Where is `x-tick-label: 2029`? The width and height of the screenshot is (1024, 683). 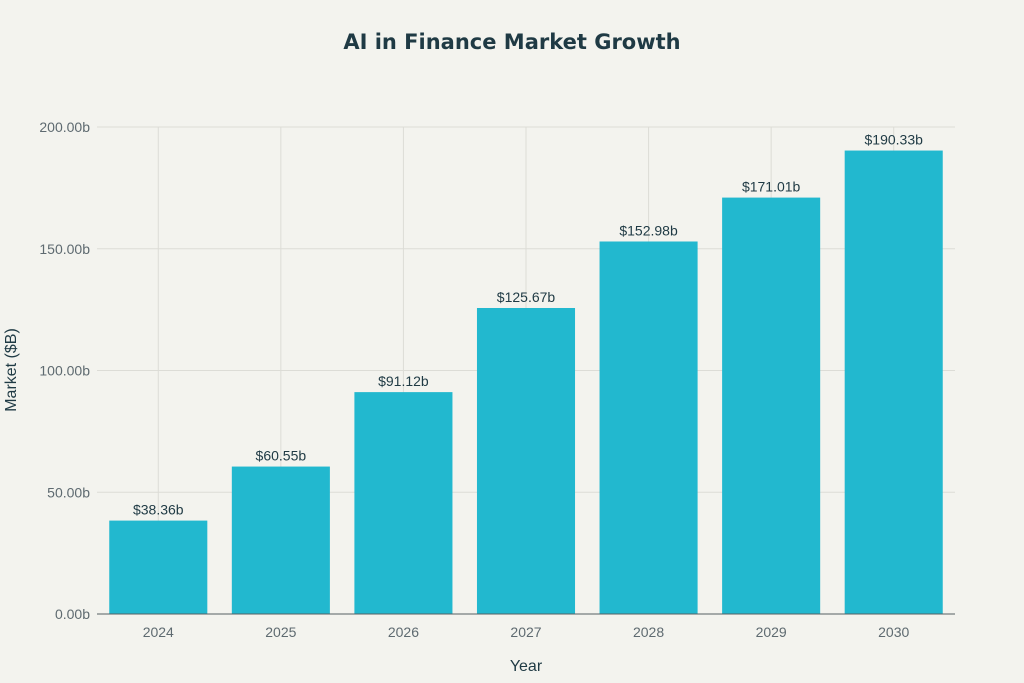 x-tick-label: 2029 is located at coordinates (771, 632).